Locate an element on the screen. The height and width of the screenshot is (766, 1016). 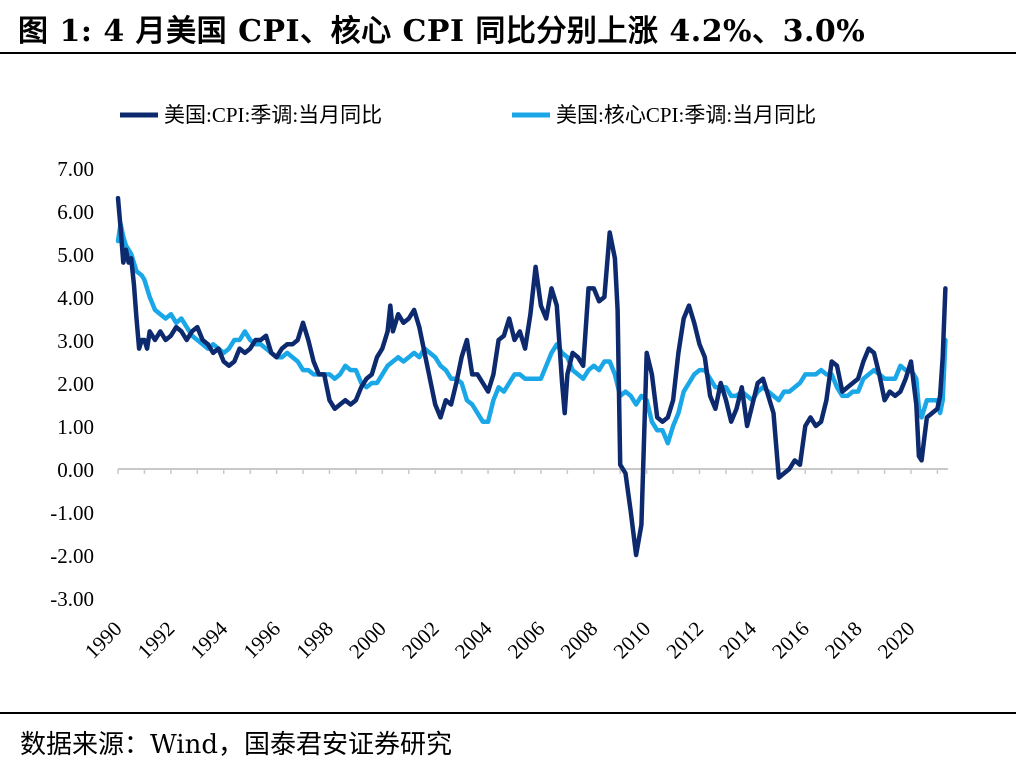
x-tick-label: 1994 is located at coordinates (209, 639).